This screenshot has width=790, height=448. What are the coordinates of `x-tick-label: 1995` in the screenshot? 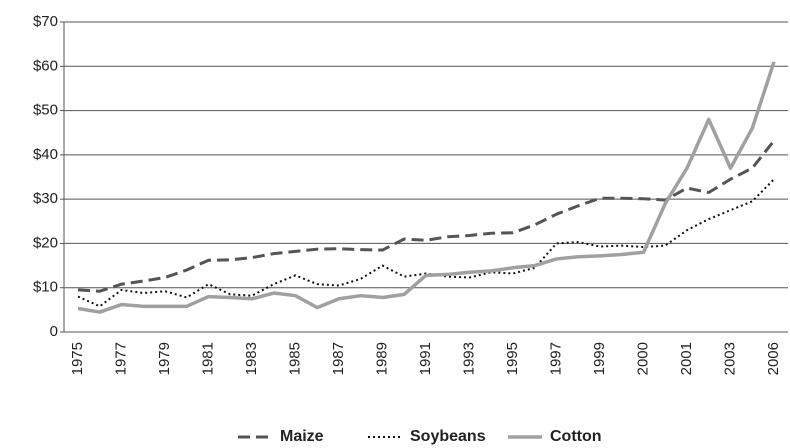 It's located at (512, 358).